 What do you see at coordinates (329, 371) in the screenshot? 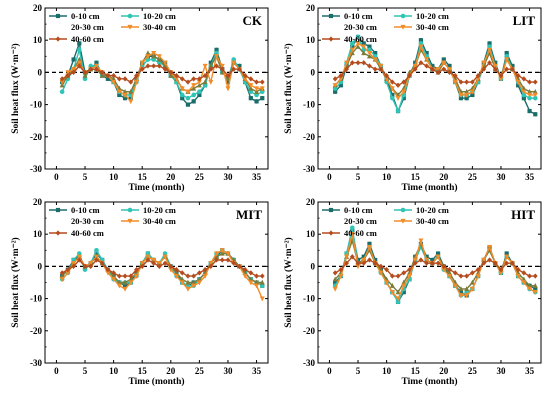
I see `x-tick-label: 0` at bounding box center [329, 371].